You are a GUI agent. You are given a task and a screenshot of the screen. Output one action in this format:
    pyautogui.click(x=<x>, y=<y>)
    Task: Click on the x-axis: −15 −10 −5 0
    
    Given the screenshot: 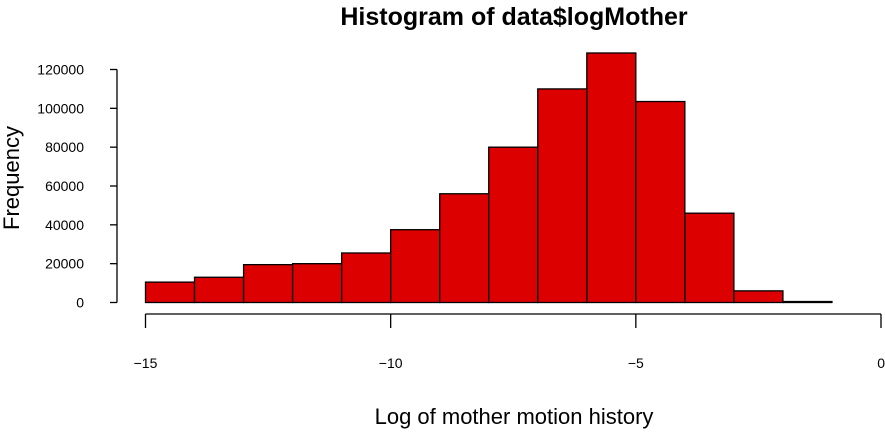 What is the action you would take?
    pyautogui.click(x=509, y=342)
    